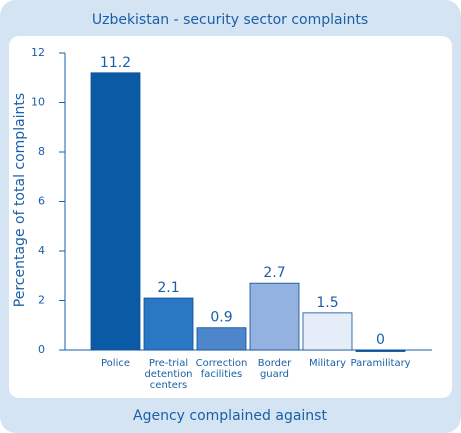  Describe the element at coordinates (168, 288) in the screenshot. I see `value-label: 2.1` at that location.